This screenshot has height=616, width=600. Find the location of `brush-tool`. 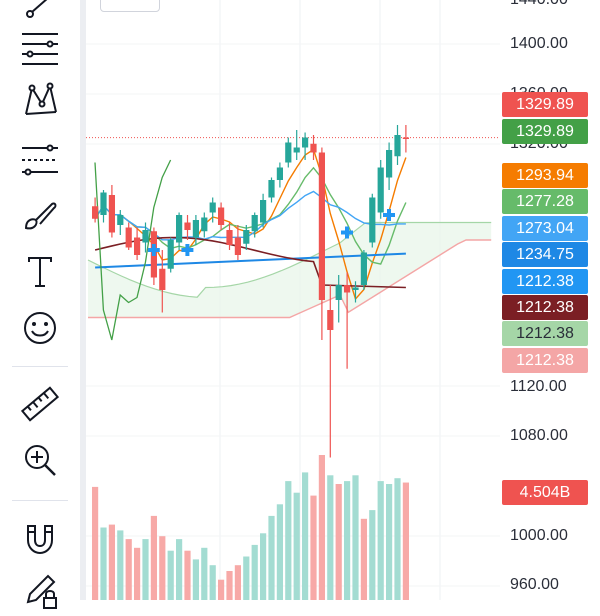

brush-tool is located at coordinates (40, 216).